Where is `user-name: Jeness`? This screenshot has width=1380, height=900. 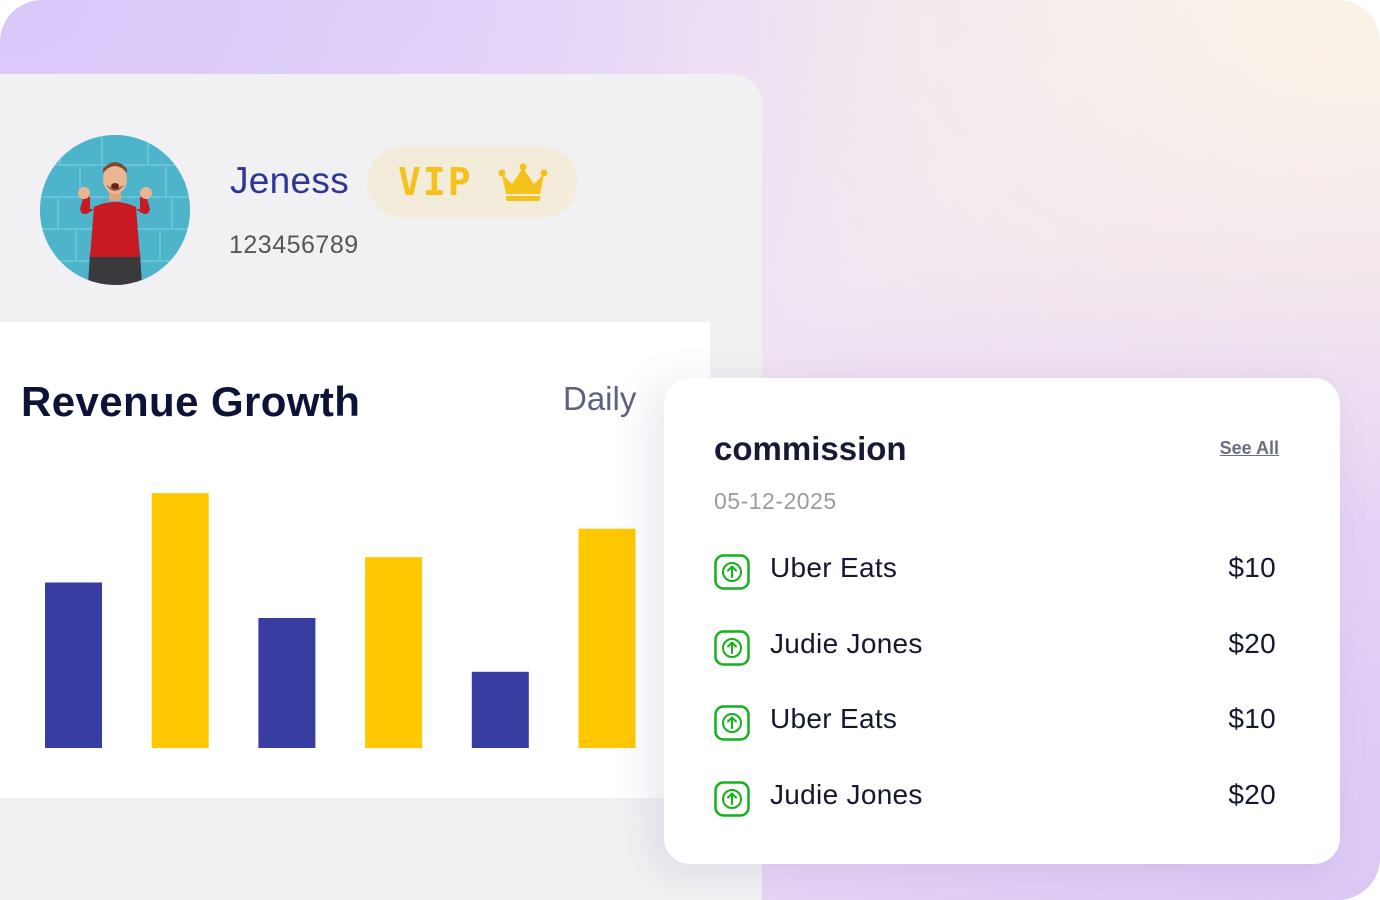 user-name: Jeness is located at coordinates (290, 180).